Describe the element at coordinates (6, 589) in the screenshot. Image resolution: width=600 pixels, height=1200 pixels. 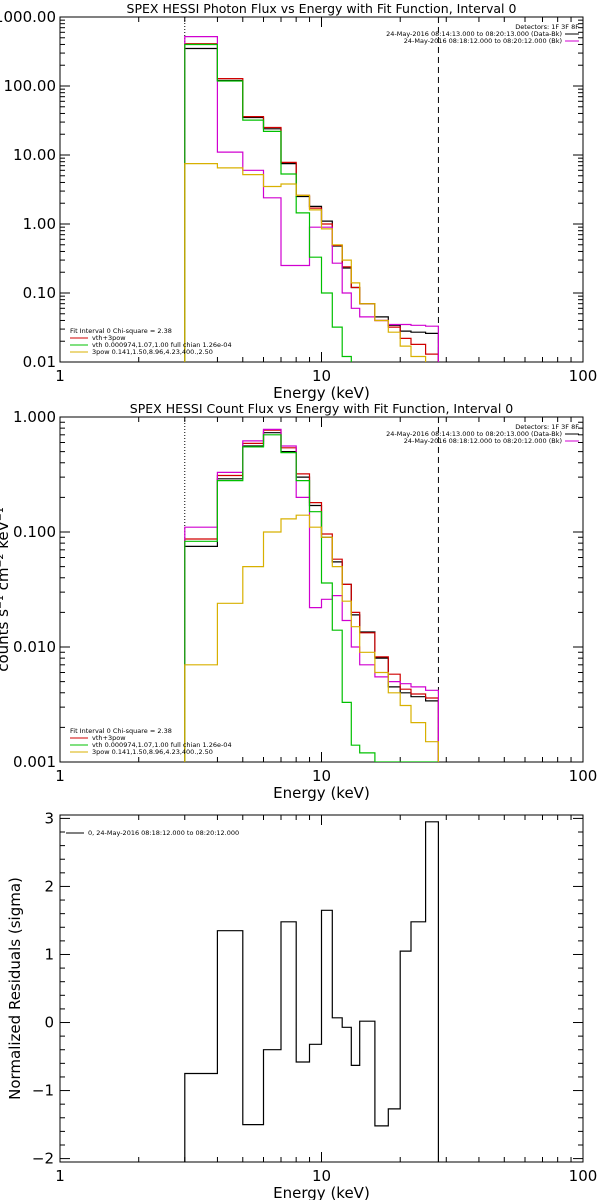
I see `y-axis-title: counts s⁻¹ cm⁻² keV⁻¹` at that location.